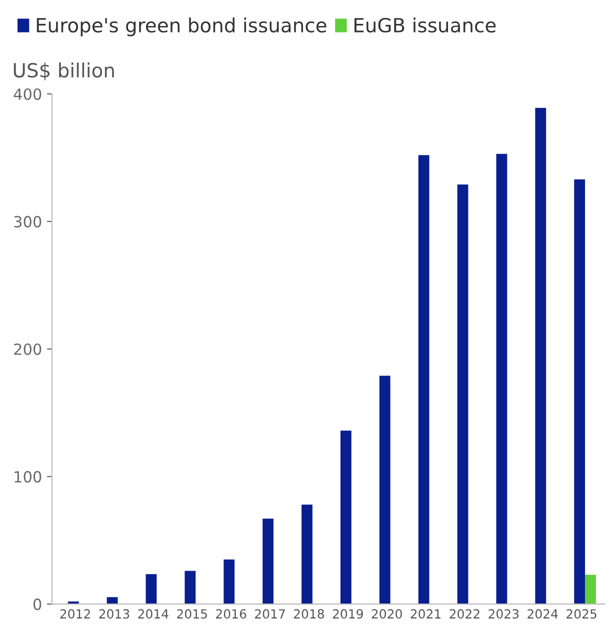 This screenshot has height=626, width=611. I want to click on x-tick-label: 2012, so click(75, 614).